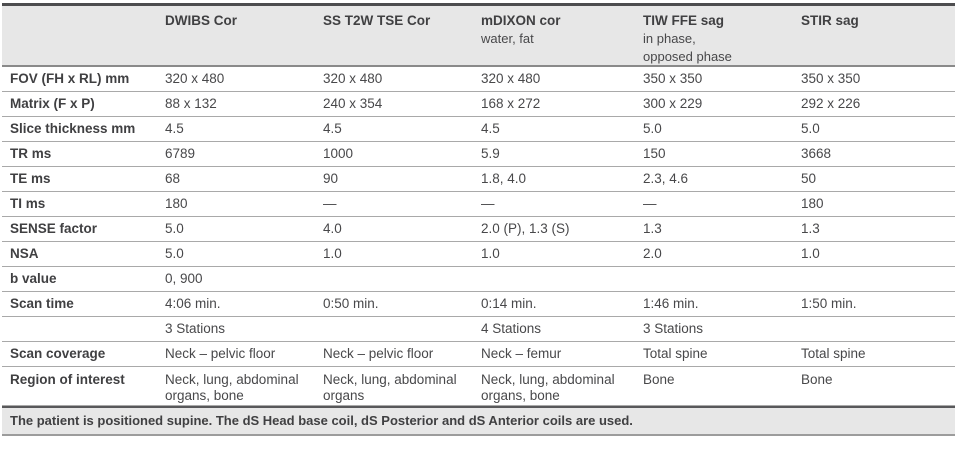 The height and width of the screenshot is (449, 960). Describe the element at coordinates (878, 154) in the screenshot. I see `table-cell: 3668` at that location.